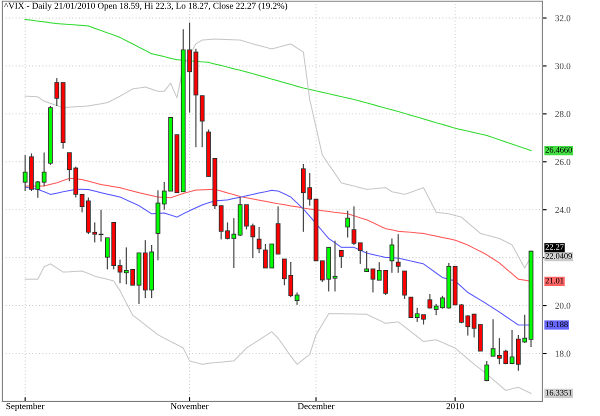  I want to click on data-label: 19.188, so click(557, 325).